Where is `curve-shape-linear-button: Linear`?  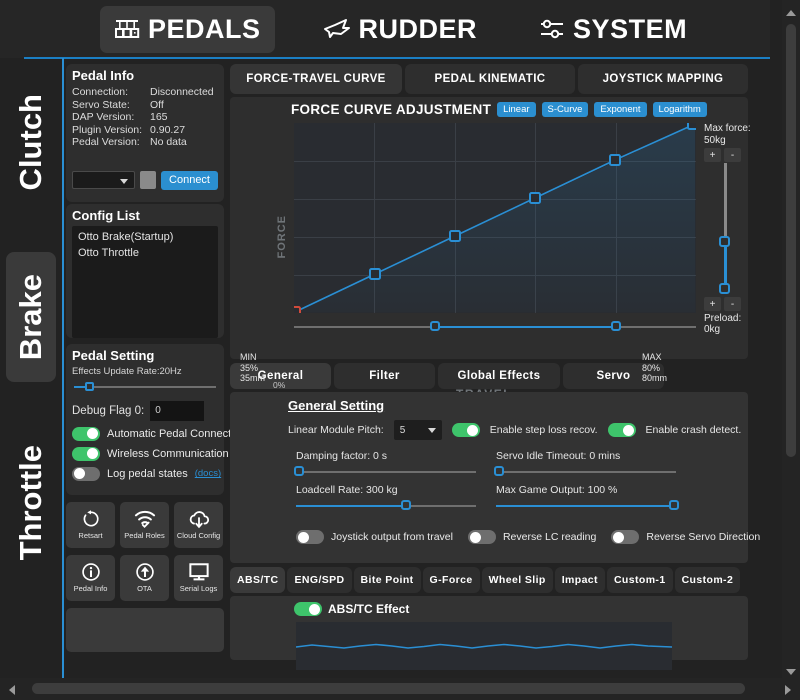 curve-shape-linear-button: Linear is located at coordinates (516, 109).